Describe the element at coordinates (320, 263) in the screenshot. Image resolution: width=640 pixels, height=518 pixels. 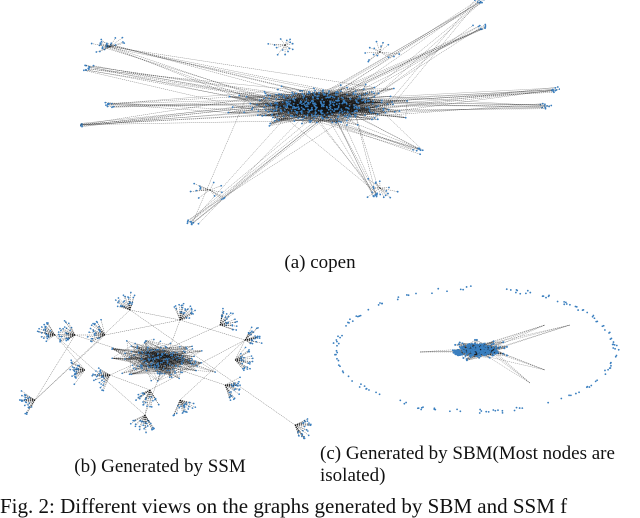
I see `subfigure-a-caption: (a) copen` at that location.